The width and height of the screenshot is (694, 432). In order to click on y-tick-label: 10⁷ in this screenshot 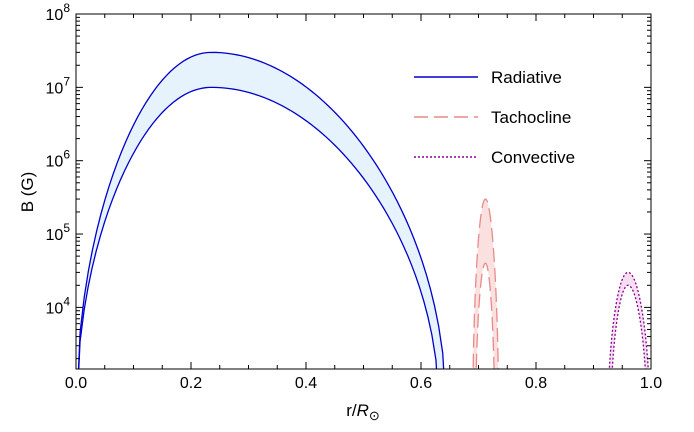, I will do `click(58, 85)`.